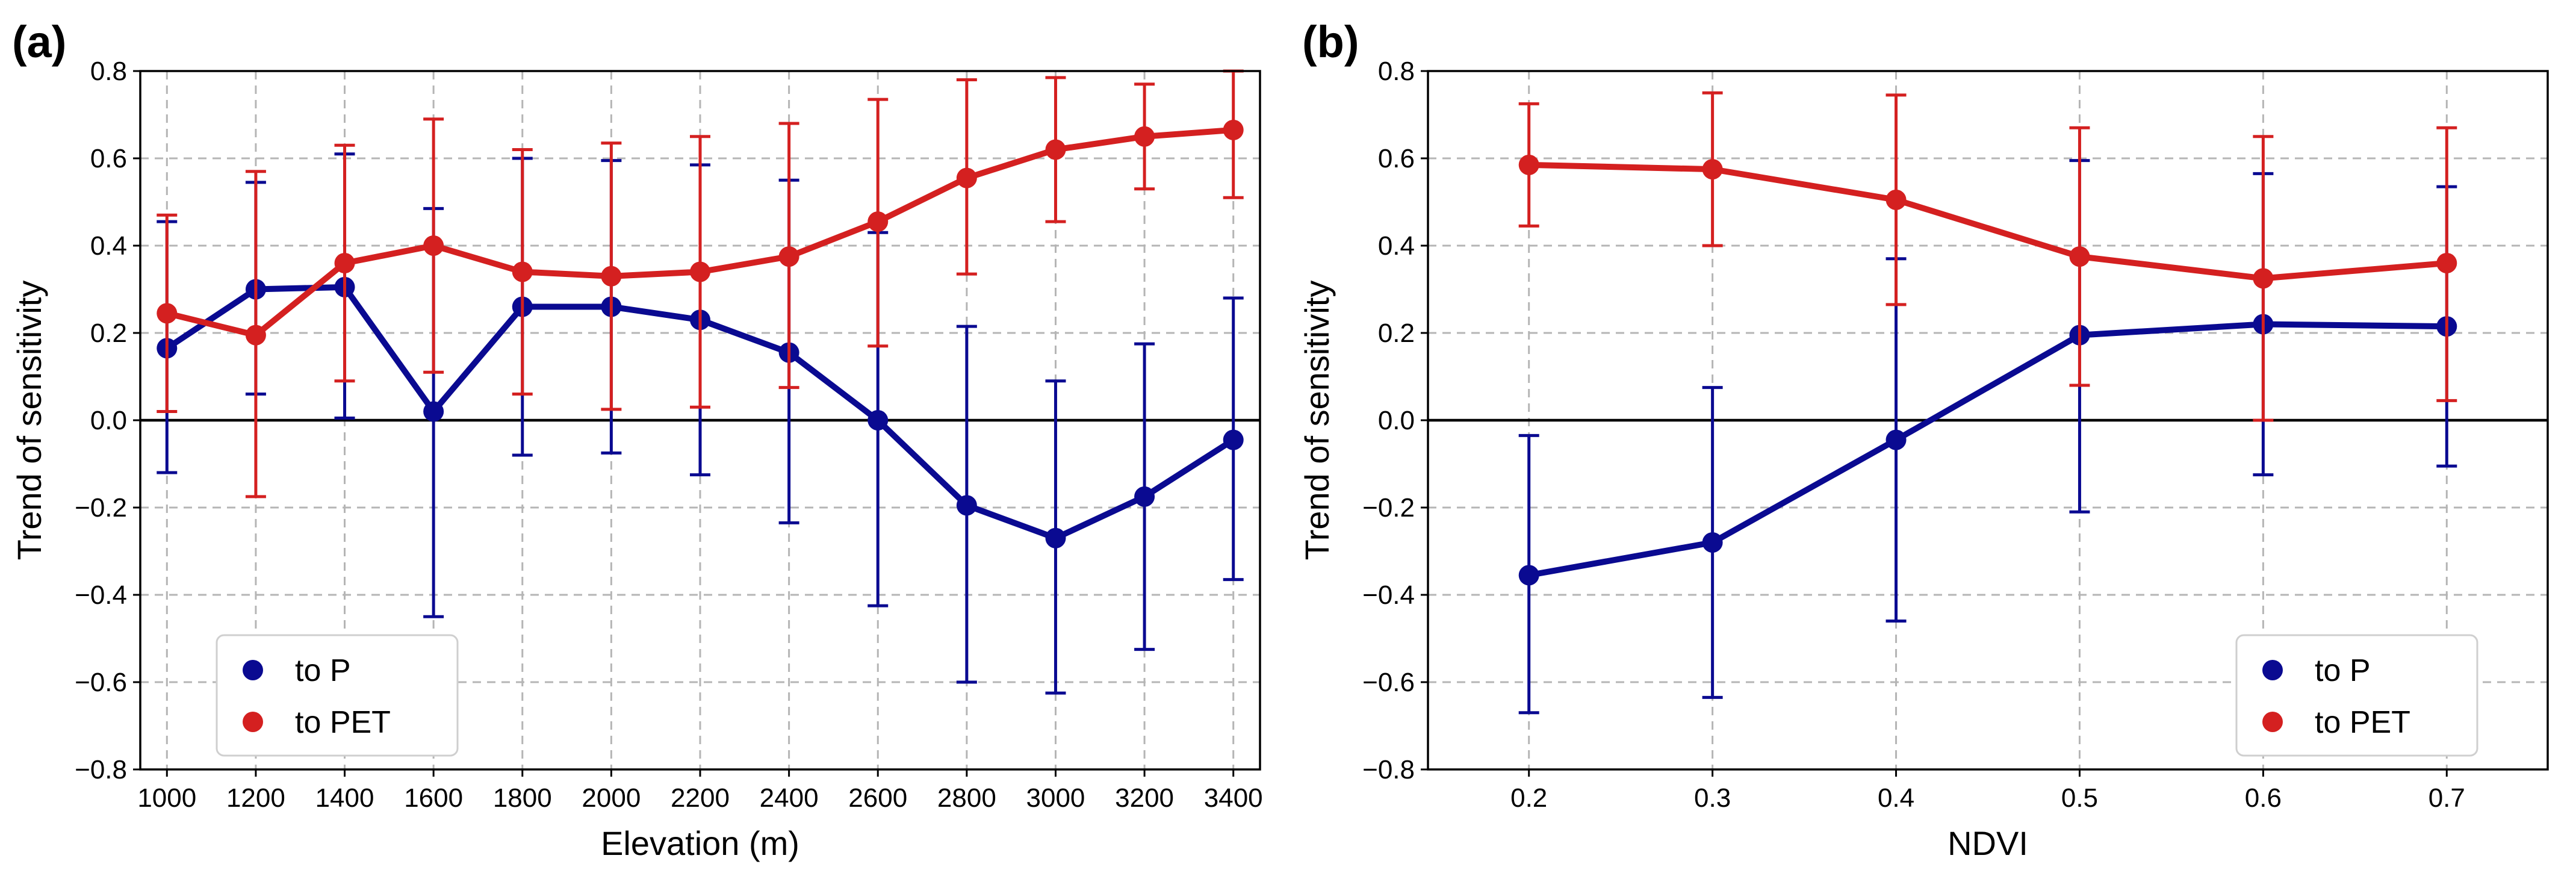 The width and height of the screenshot is (2576, 873). What do you see at coordinates (700, 843) in the screenshot?
I see `x-axis-label: Elevation (m)` at bounding box center [700, 843].